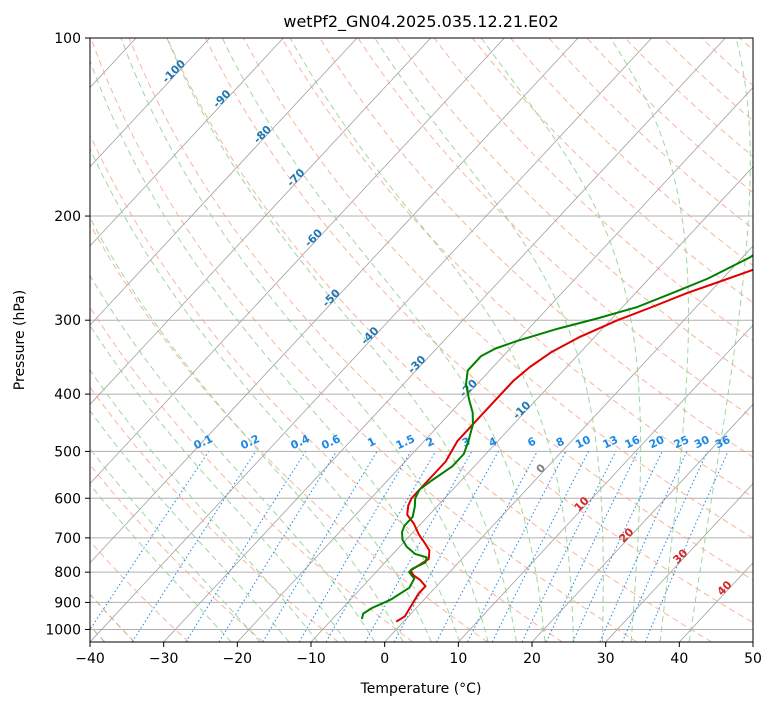  I want to click on y-tick-label: 700, so click(67, 539).